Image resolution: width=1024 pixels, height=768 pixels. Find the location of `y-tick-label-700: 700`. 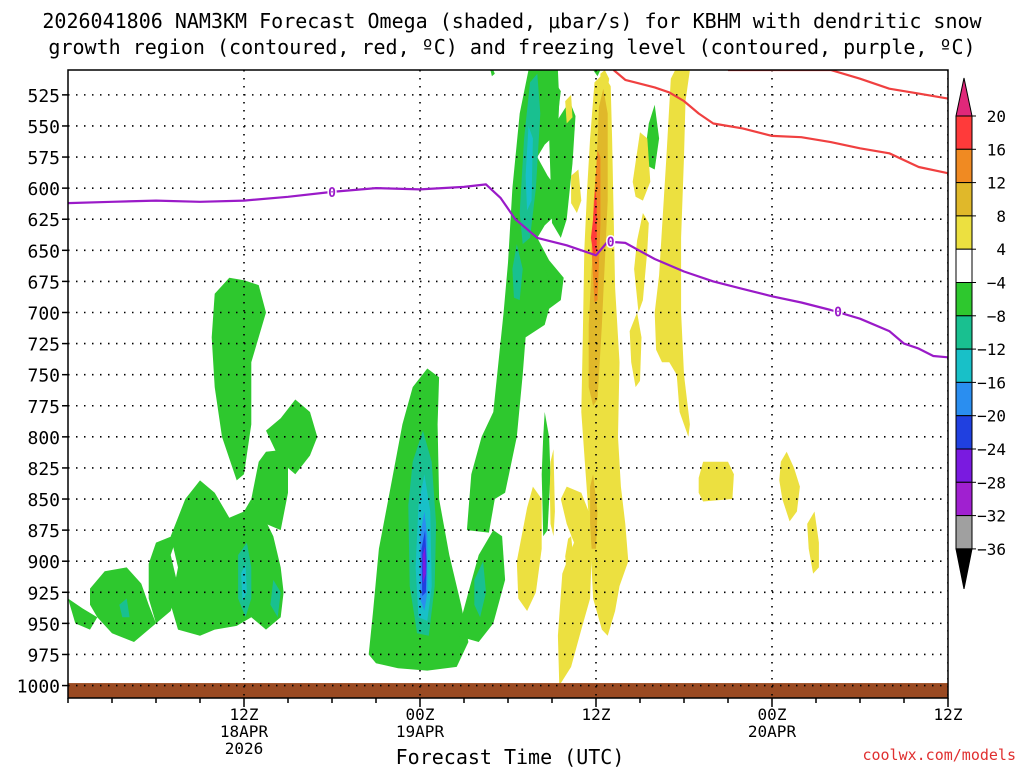

y-tick-label-700: 700 is located at coordinates (43, 313).